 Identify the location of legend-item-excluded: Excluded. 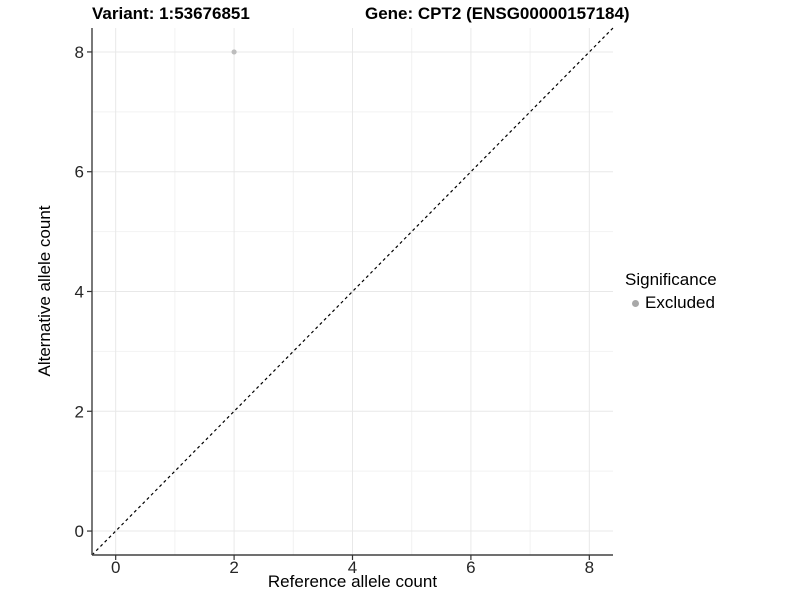
(674, 303).